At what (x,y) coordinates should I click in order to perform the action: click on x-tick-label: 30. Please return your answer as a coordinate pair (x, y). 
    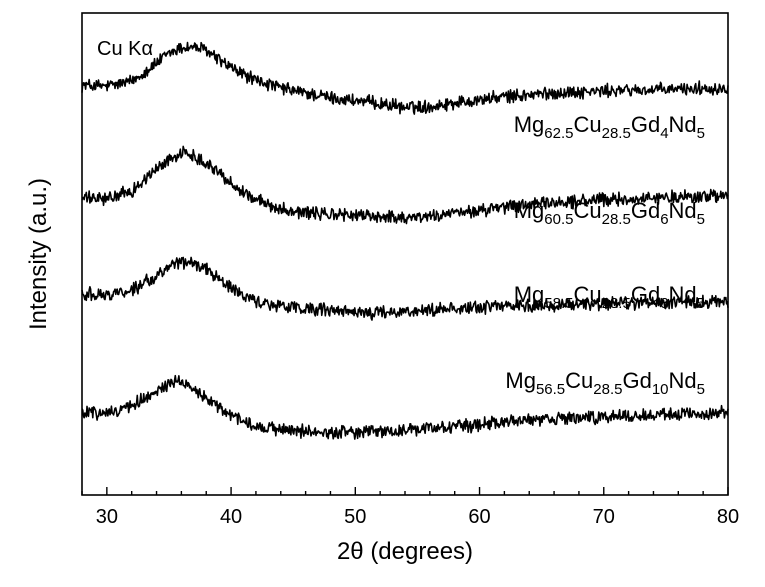
    Looking at the image, I should click on (107, 517).